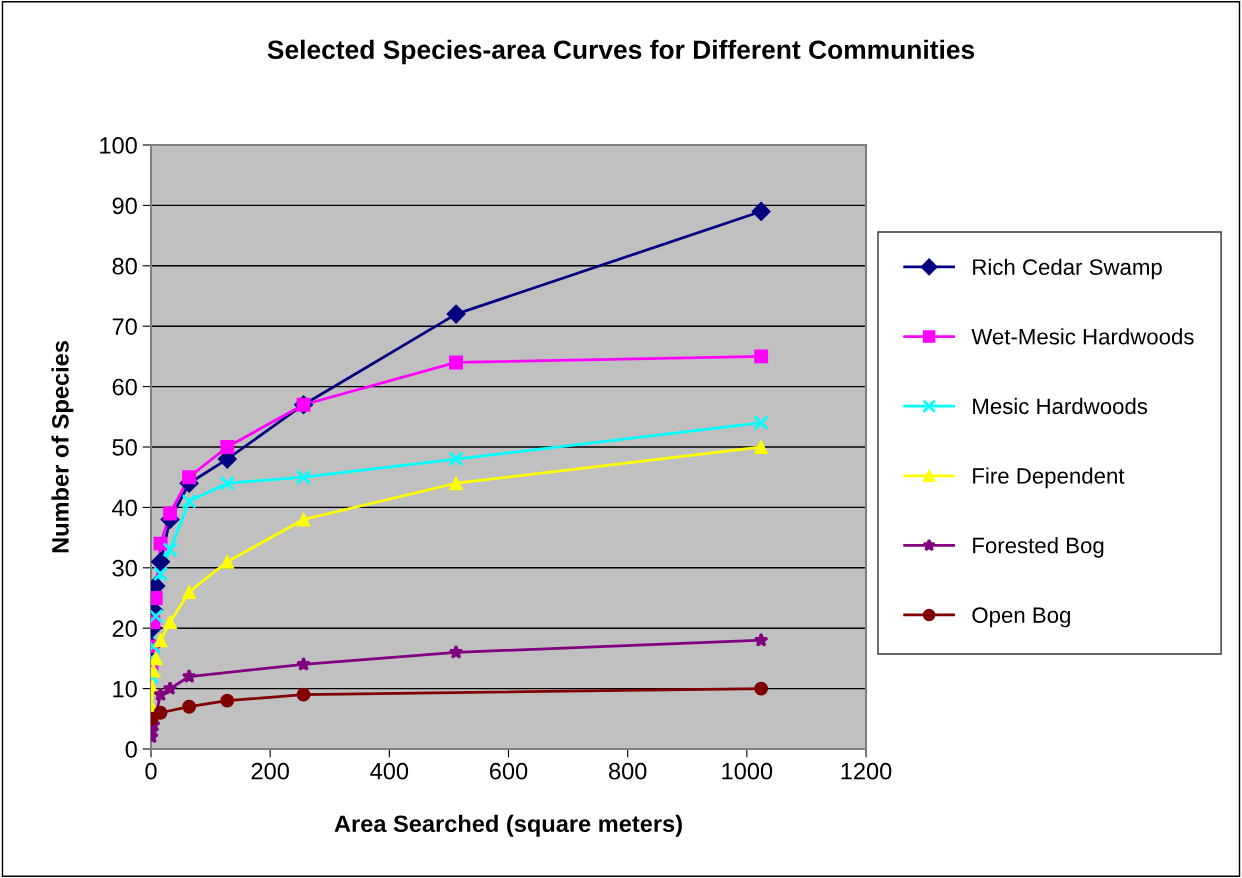  Describe the element at coordinates (124, 266) in the screenshot. I see `y-tick-label: 80` at that location.